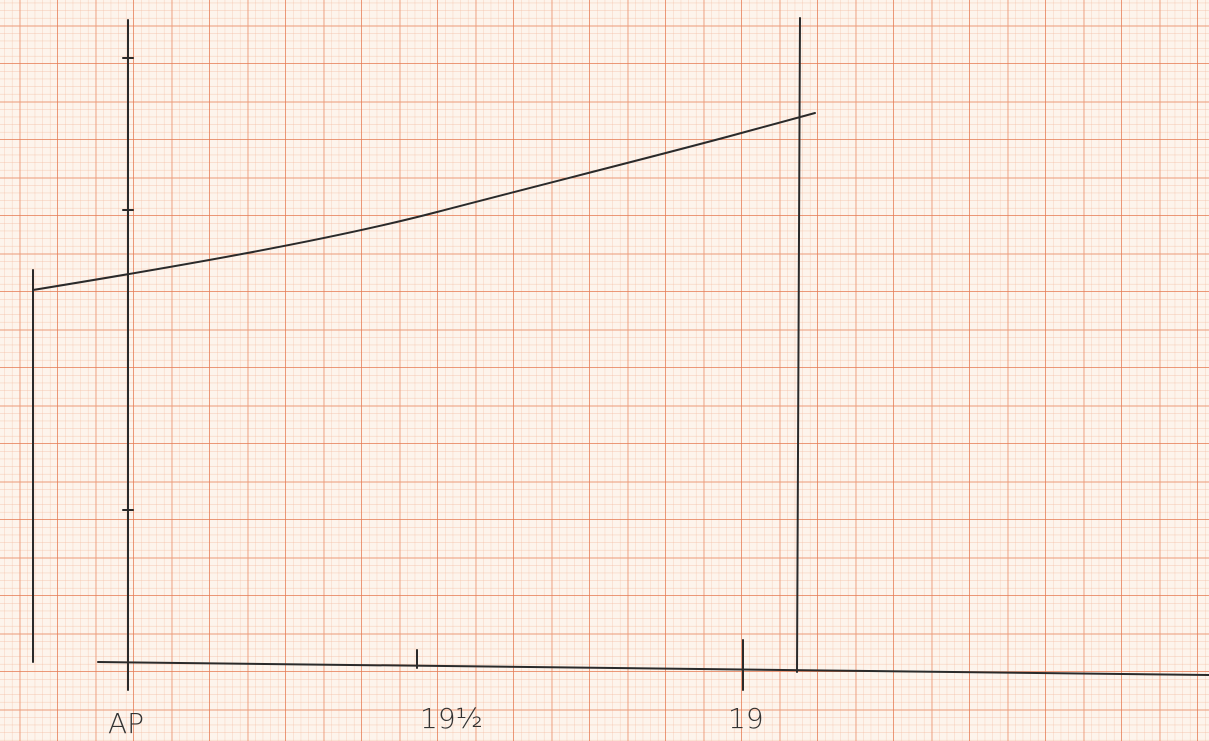  I want to click on station-label: 19½, so click(451, 718).